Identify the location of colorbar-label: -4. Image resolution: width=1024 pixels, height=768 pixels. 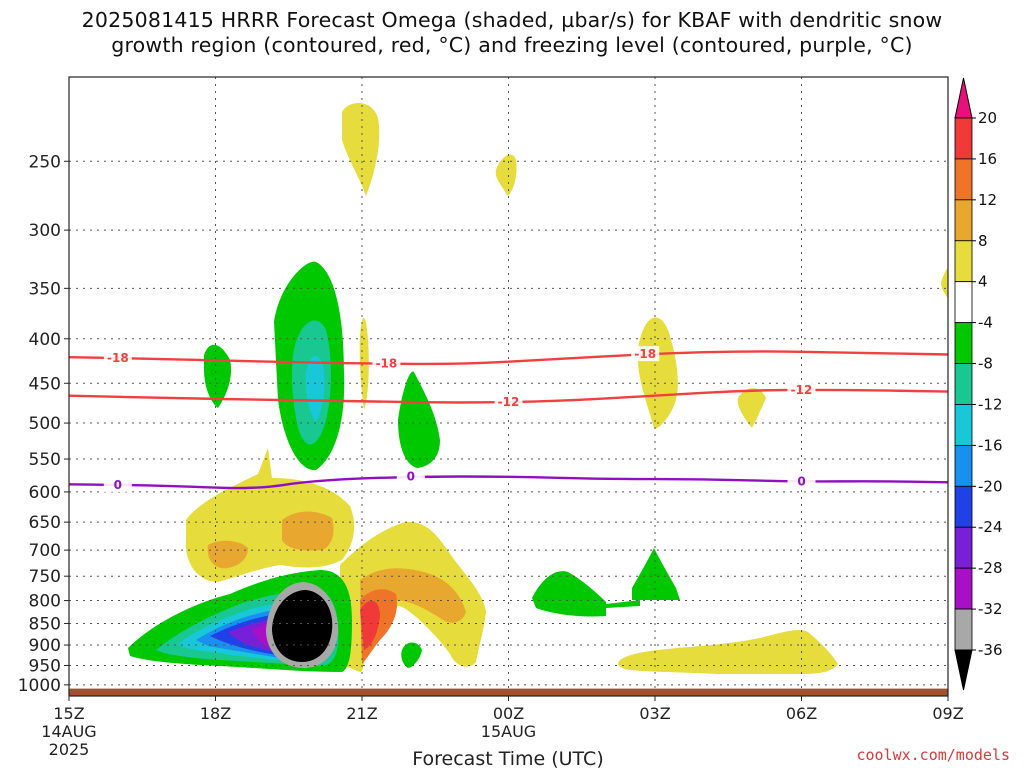
(985, 323).